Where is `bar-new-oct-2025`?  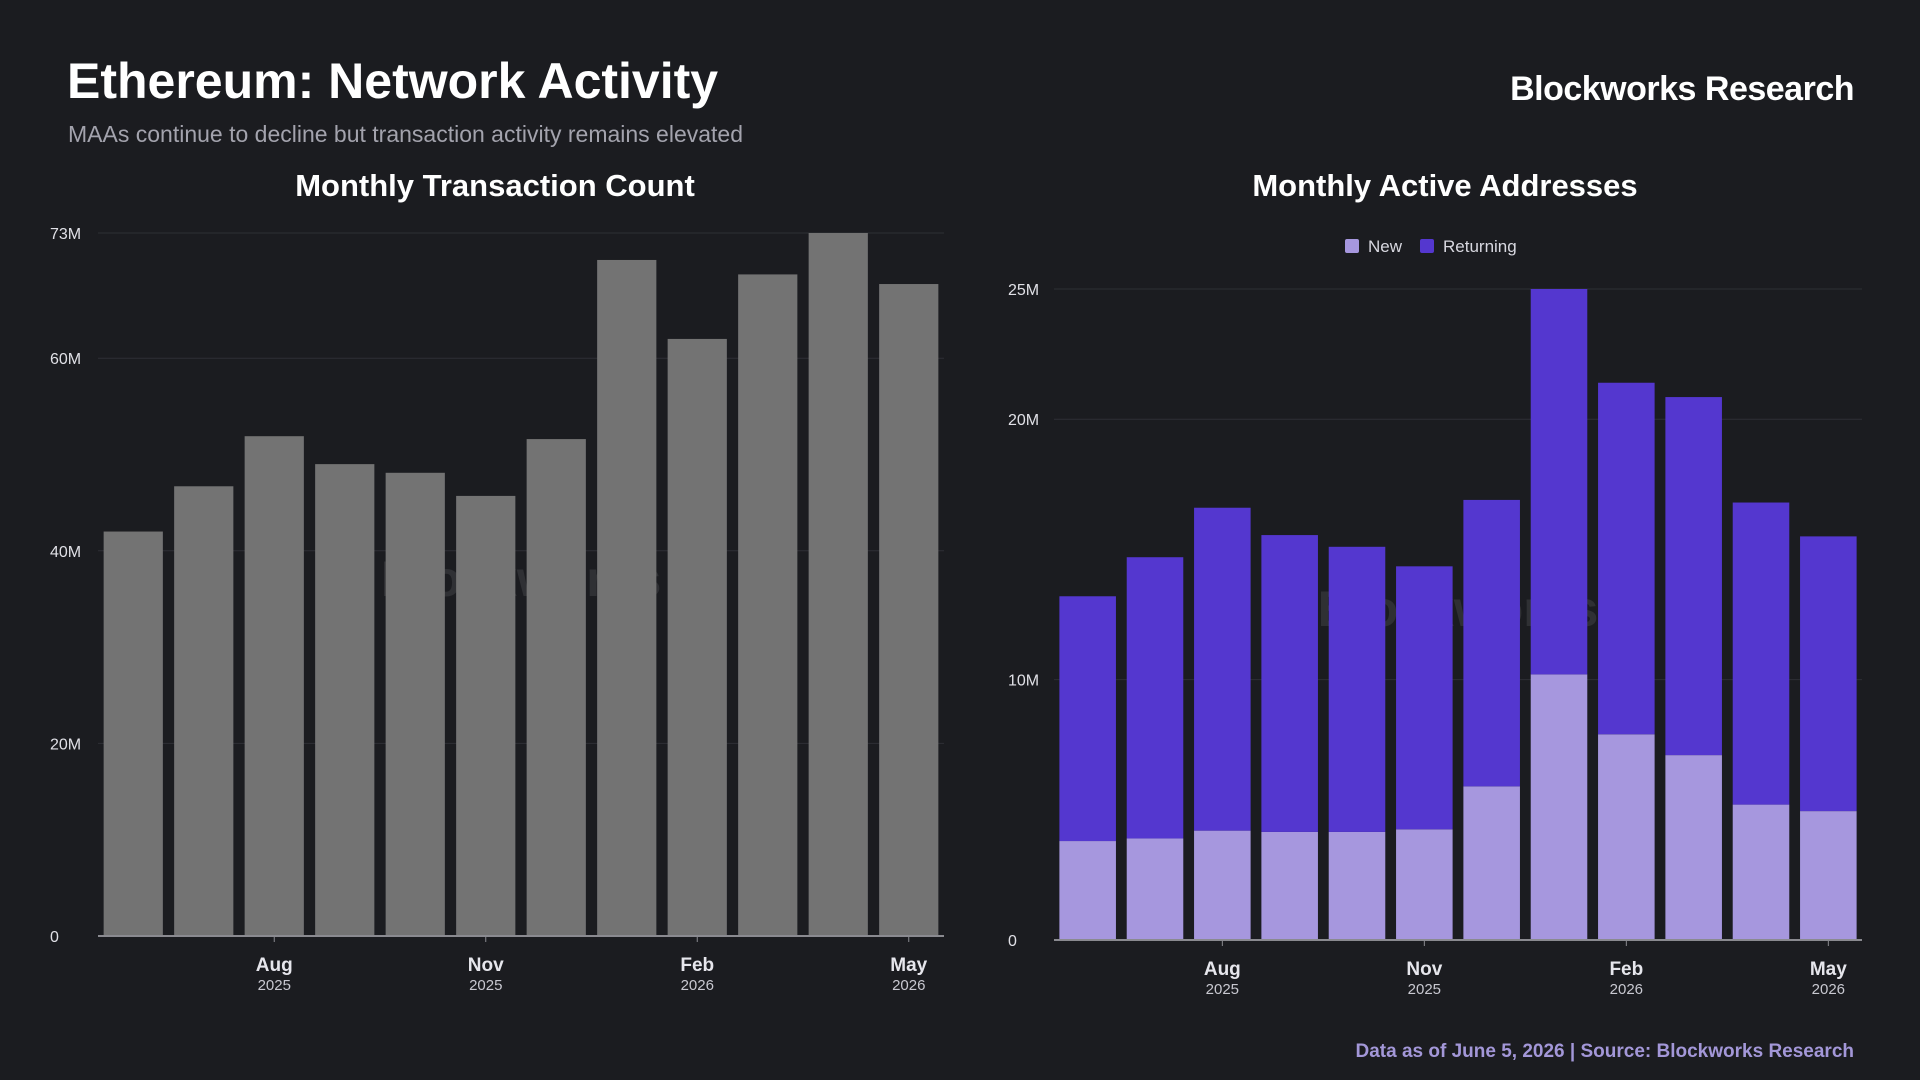 bar-new-oct-2025 is located at coordinates (1357, 885).